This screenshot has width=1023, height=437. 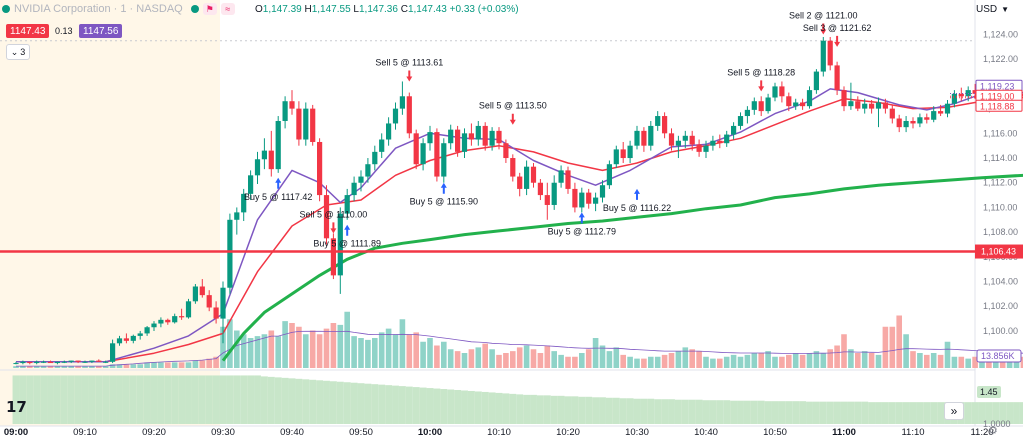 What do you see at coordinates (98, 9) in the screenshot?
I see `symbol-title: NVIDIA Corporation · 1 · NASDAQ` at bounding box center [98, 9].